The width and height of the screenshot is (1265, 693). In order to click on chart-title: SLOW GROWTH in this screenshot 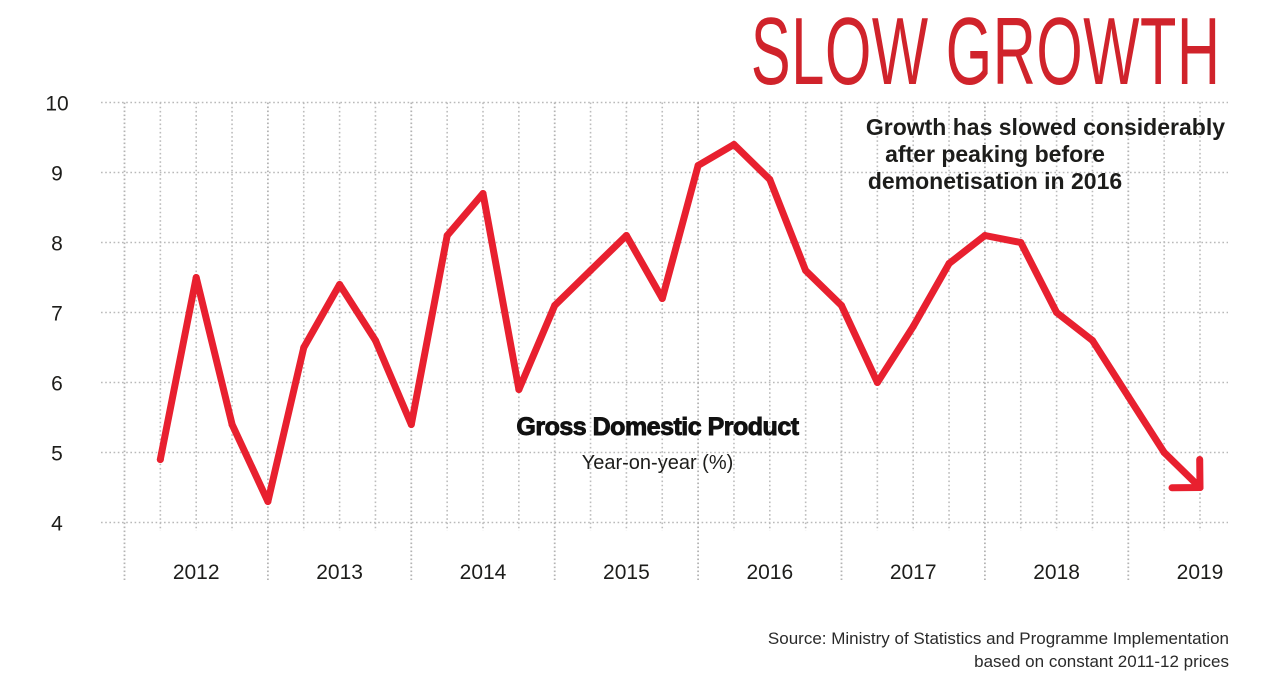, I will do `click(986, 52)`.